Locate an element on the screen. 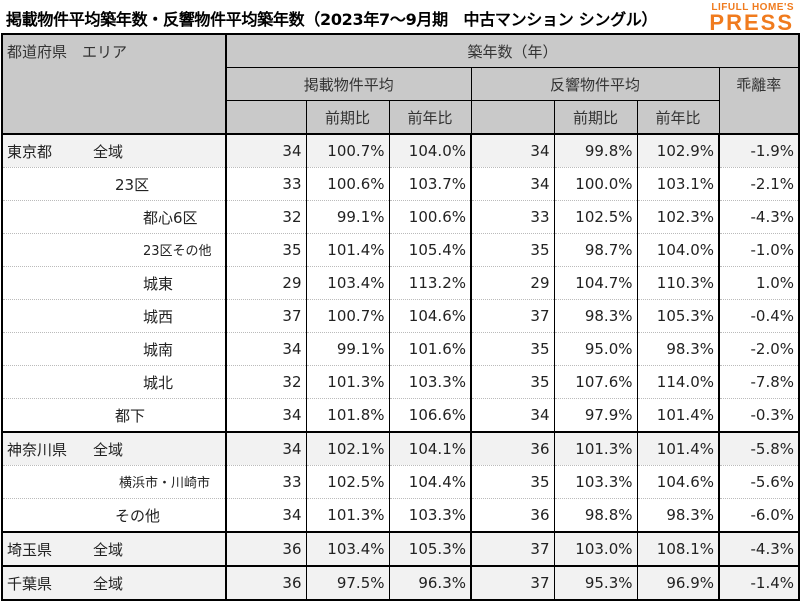 Image resolution: width=800 pixels, height=601 pixels. divergence-rate: -1.4% is located at coordinates (758, 582).